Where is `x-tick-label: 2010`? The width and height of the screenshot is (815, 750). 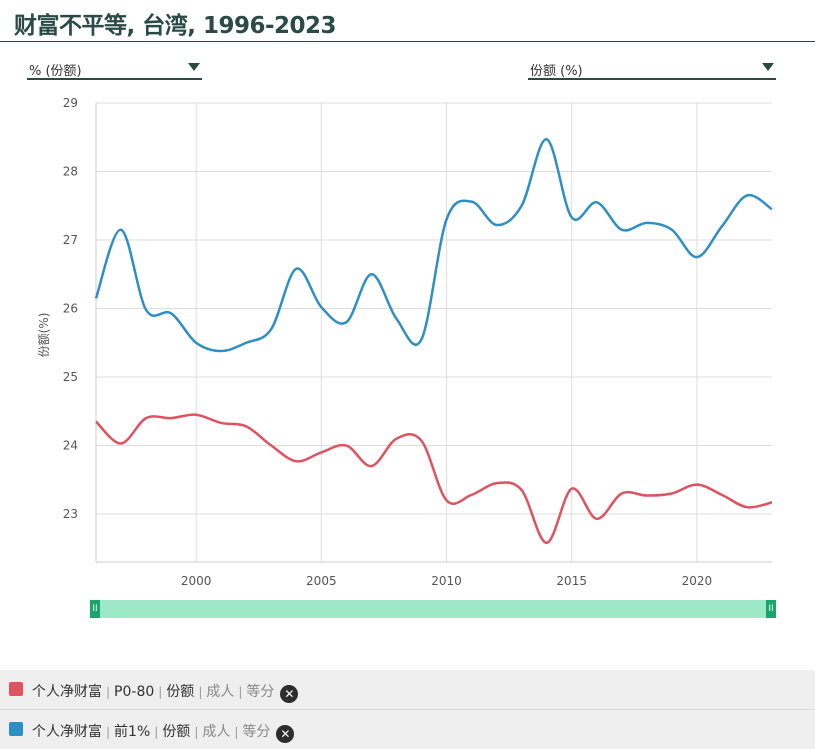 x-tick-label: 2010 is located at coordinates (446, 581).